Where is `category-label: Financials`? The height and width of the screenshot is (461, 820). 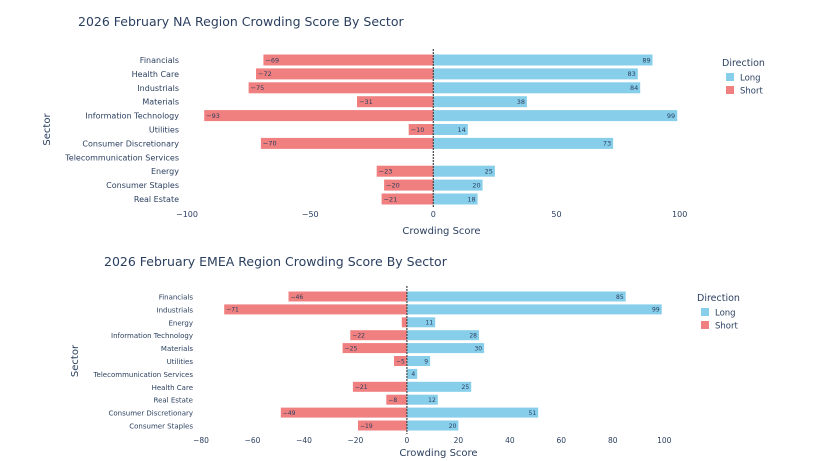
category-label: Financials is located at coordinates (159, 60).